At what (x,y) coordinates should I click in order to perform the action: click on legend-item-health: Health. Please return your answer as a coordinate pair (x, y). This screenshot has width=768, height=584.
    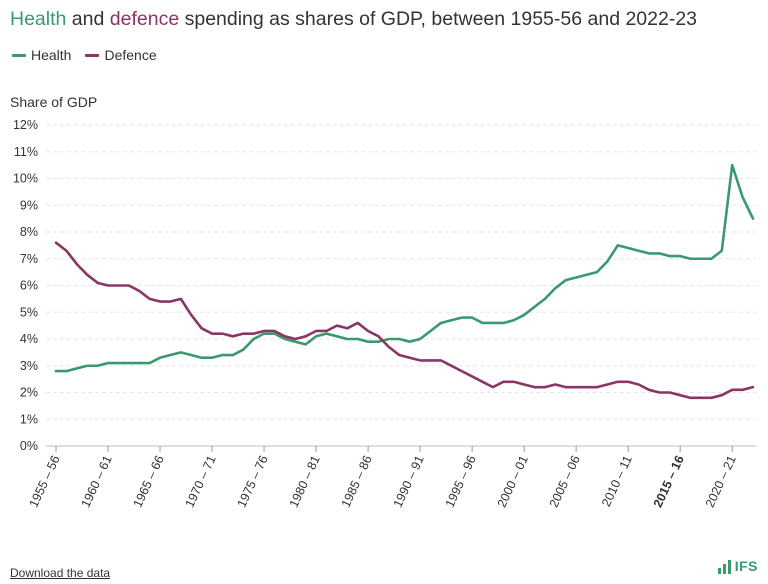
    Looking at the image, I should click on (41, 55).